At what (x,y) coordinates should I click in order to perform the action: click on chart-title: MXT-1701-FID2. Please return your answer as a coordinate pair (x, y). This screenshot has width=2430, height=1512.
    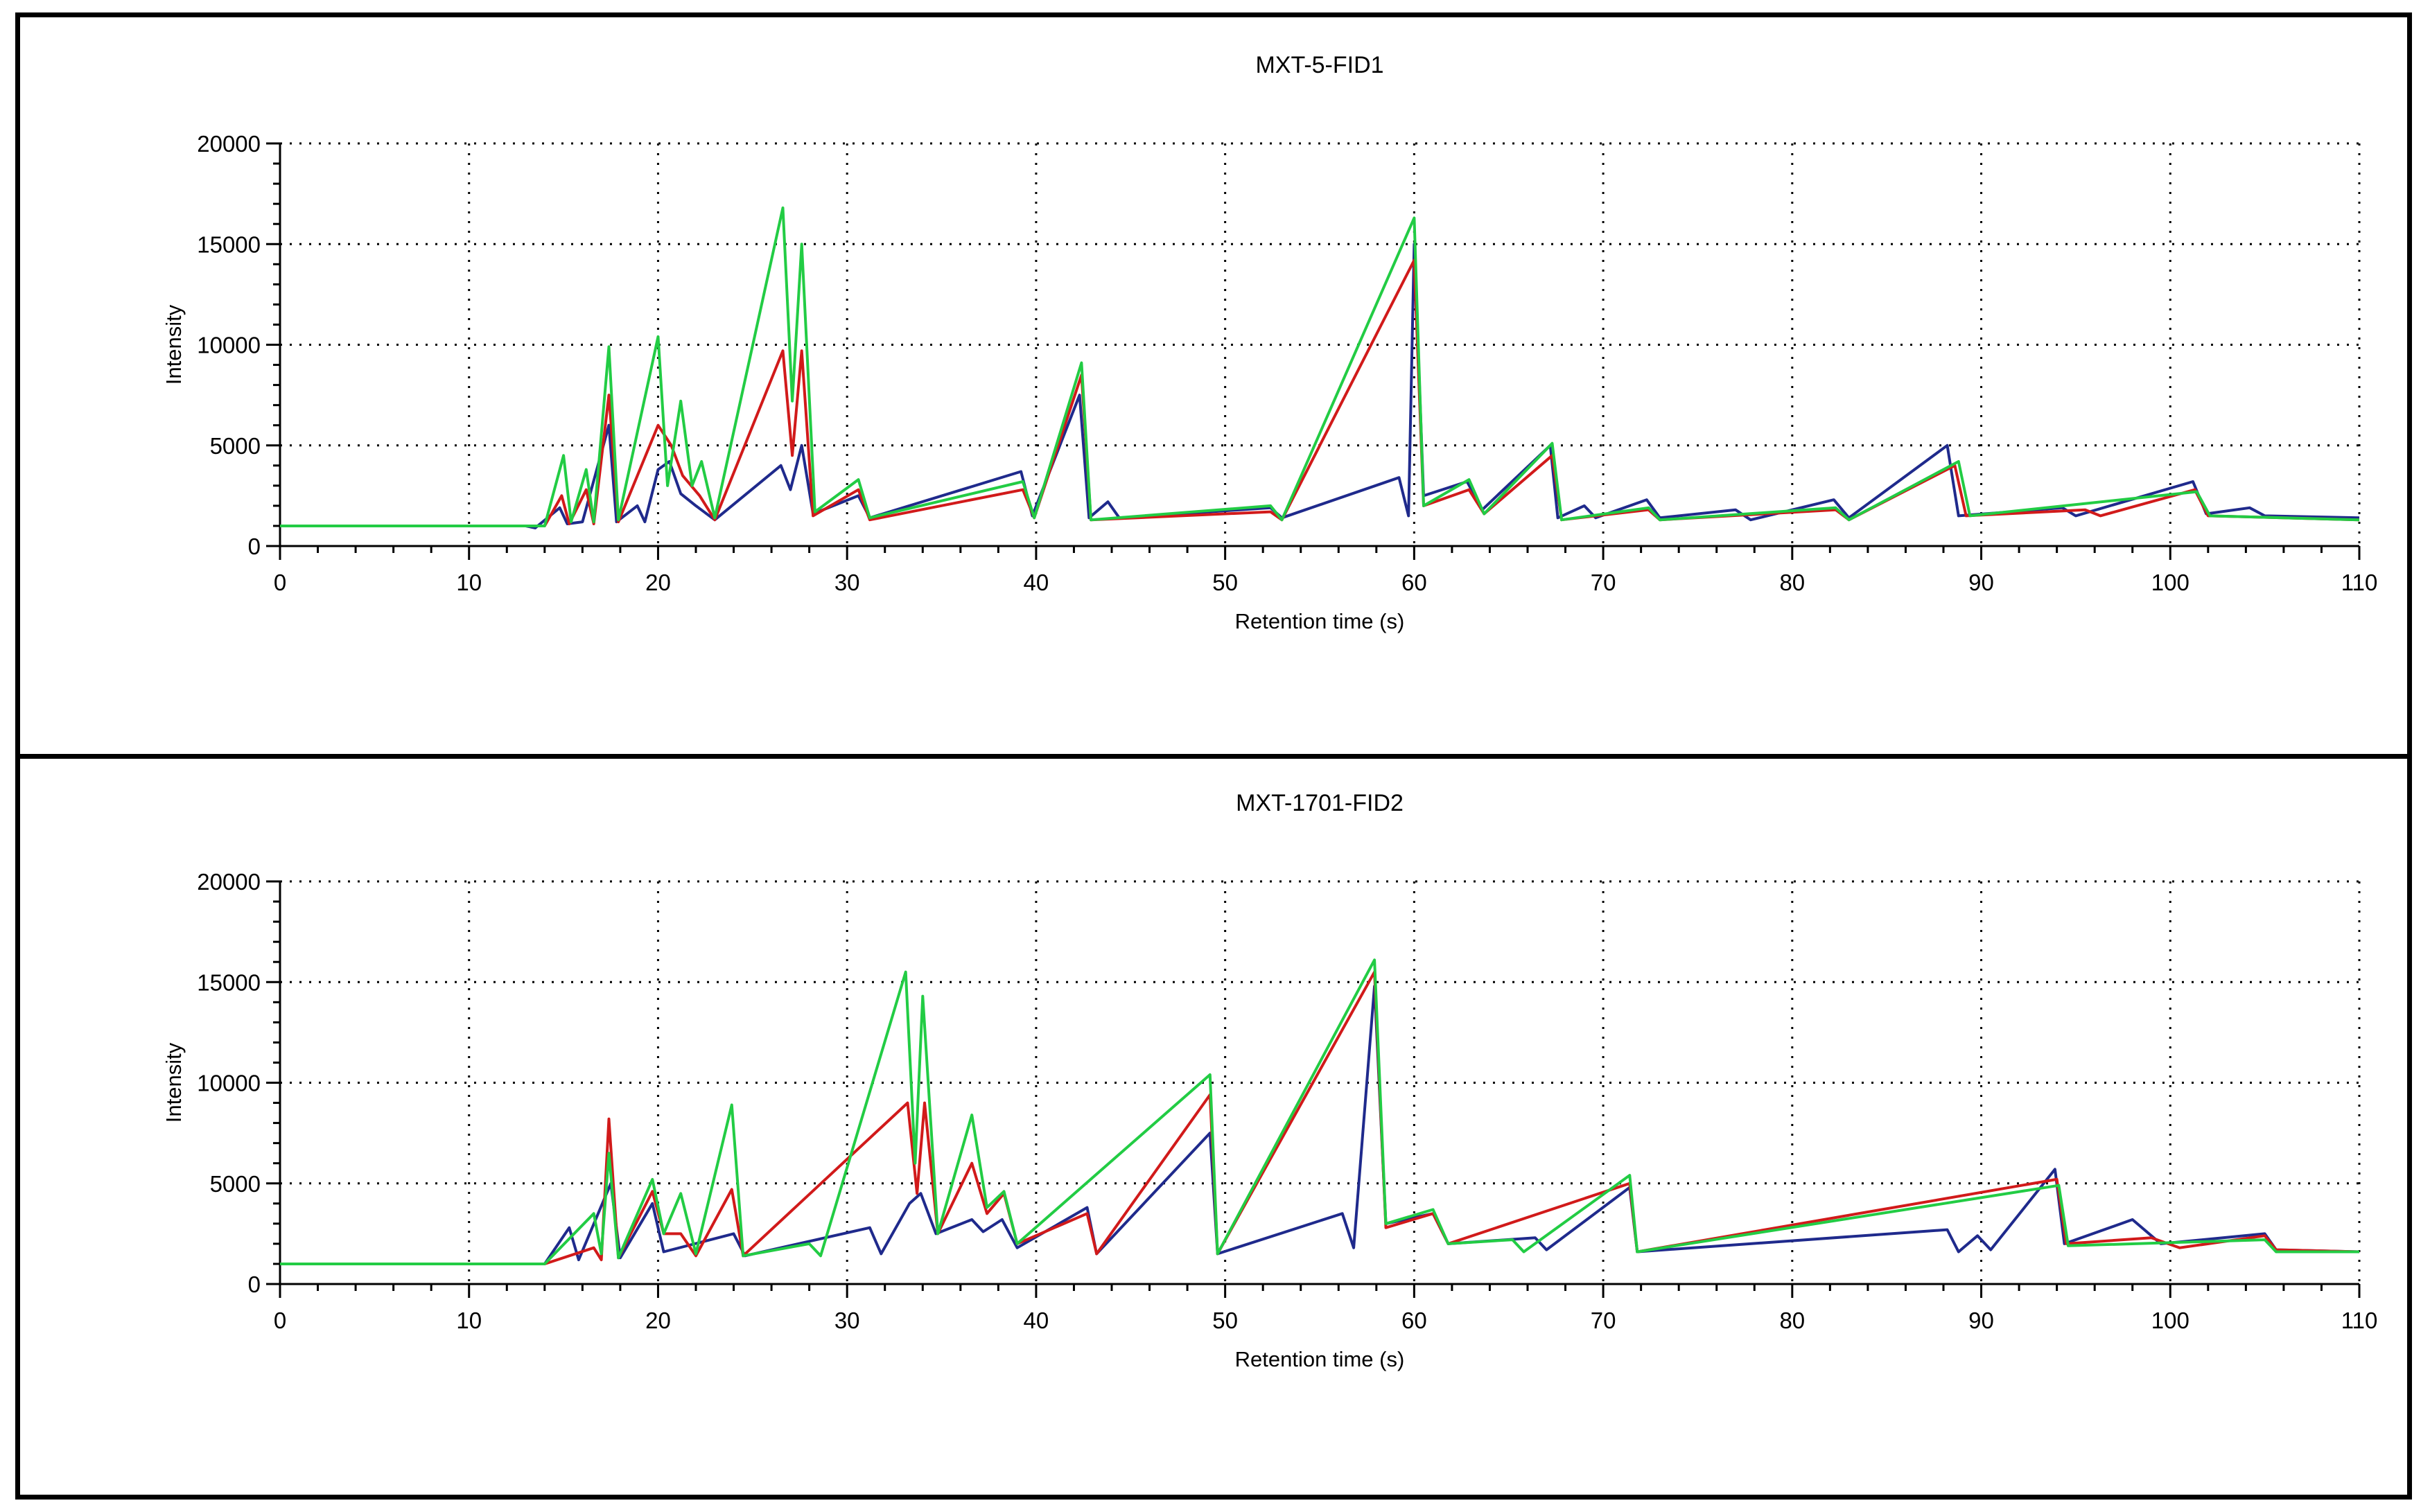
    Looking at the image, I should click on (1320, 803).